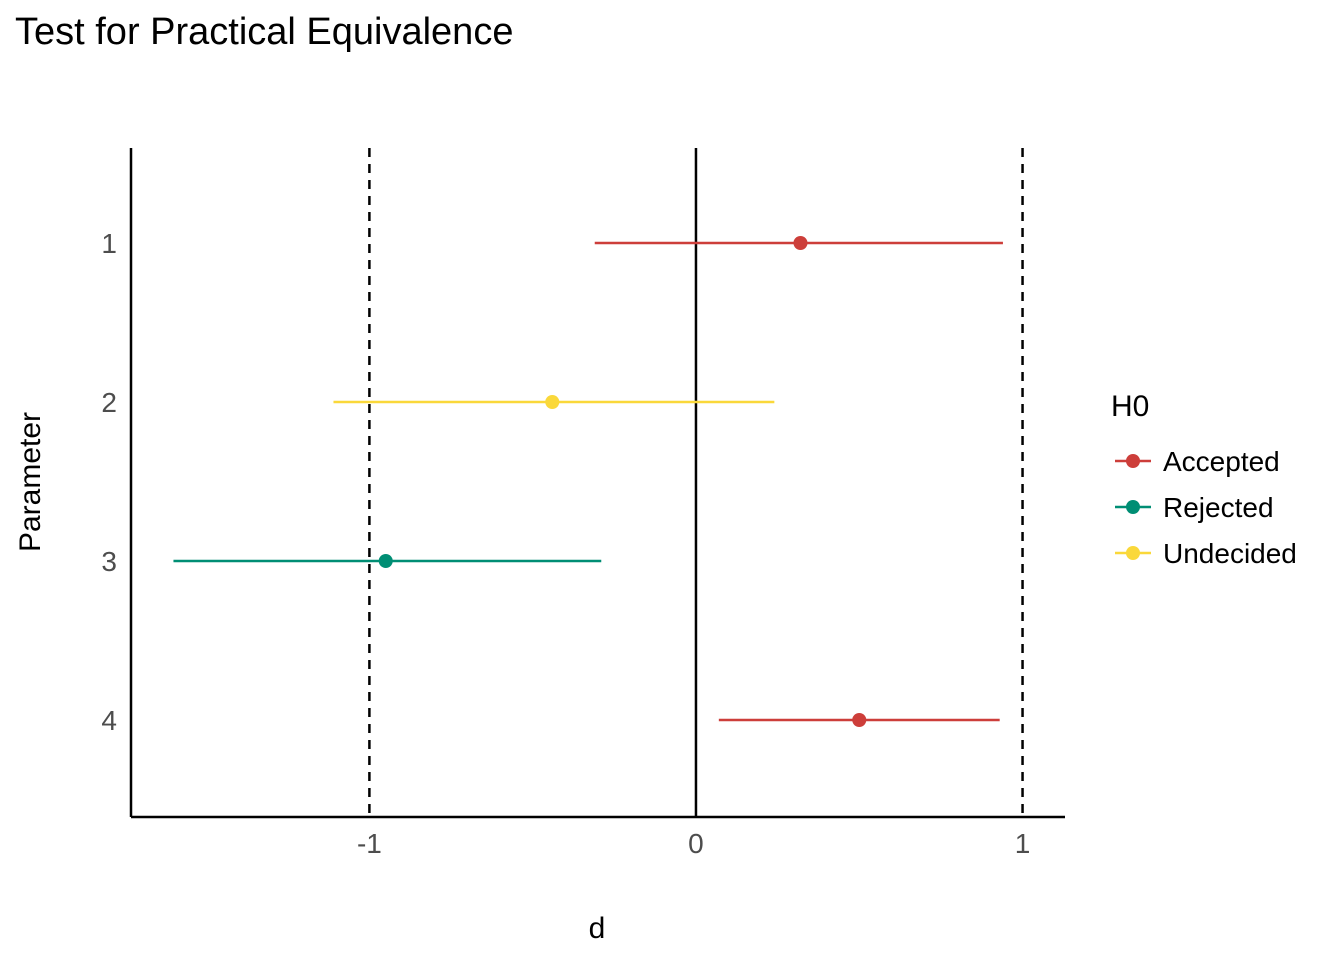  What do you see at coordinates (1230, 553) in the screenshot?
I see `legend-label: Undecided` at bounding box center [1230, 553].